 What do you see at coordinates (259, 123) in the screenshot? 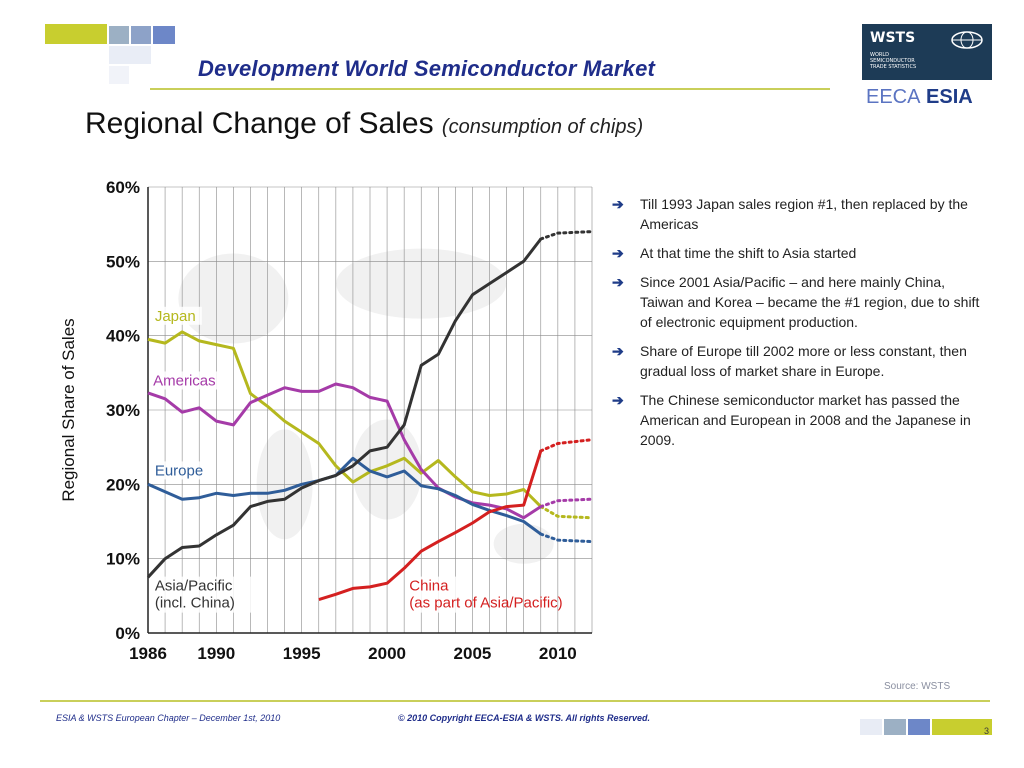
I see `page-title-main: Regional Change of Sales` at bounding box center [259, 123].